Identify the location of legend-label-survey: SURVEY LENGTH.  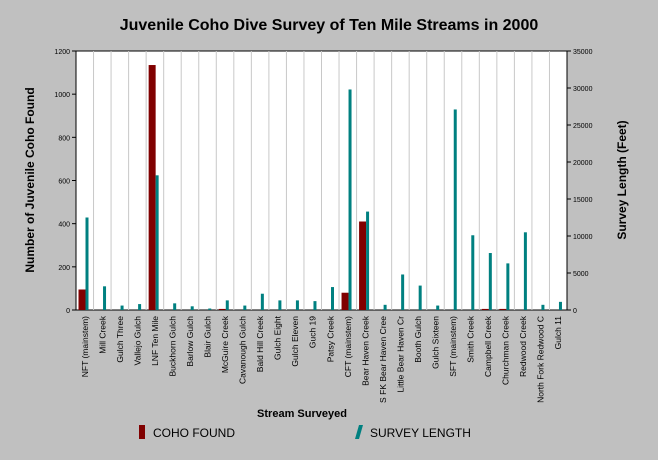
(420, 433).